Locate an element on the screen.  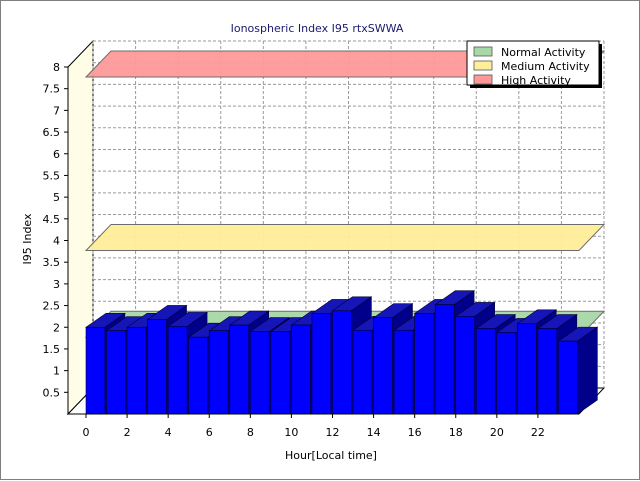
y-tick-label: 4 is located at coordinates (56, 241).